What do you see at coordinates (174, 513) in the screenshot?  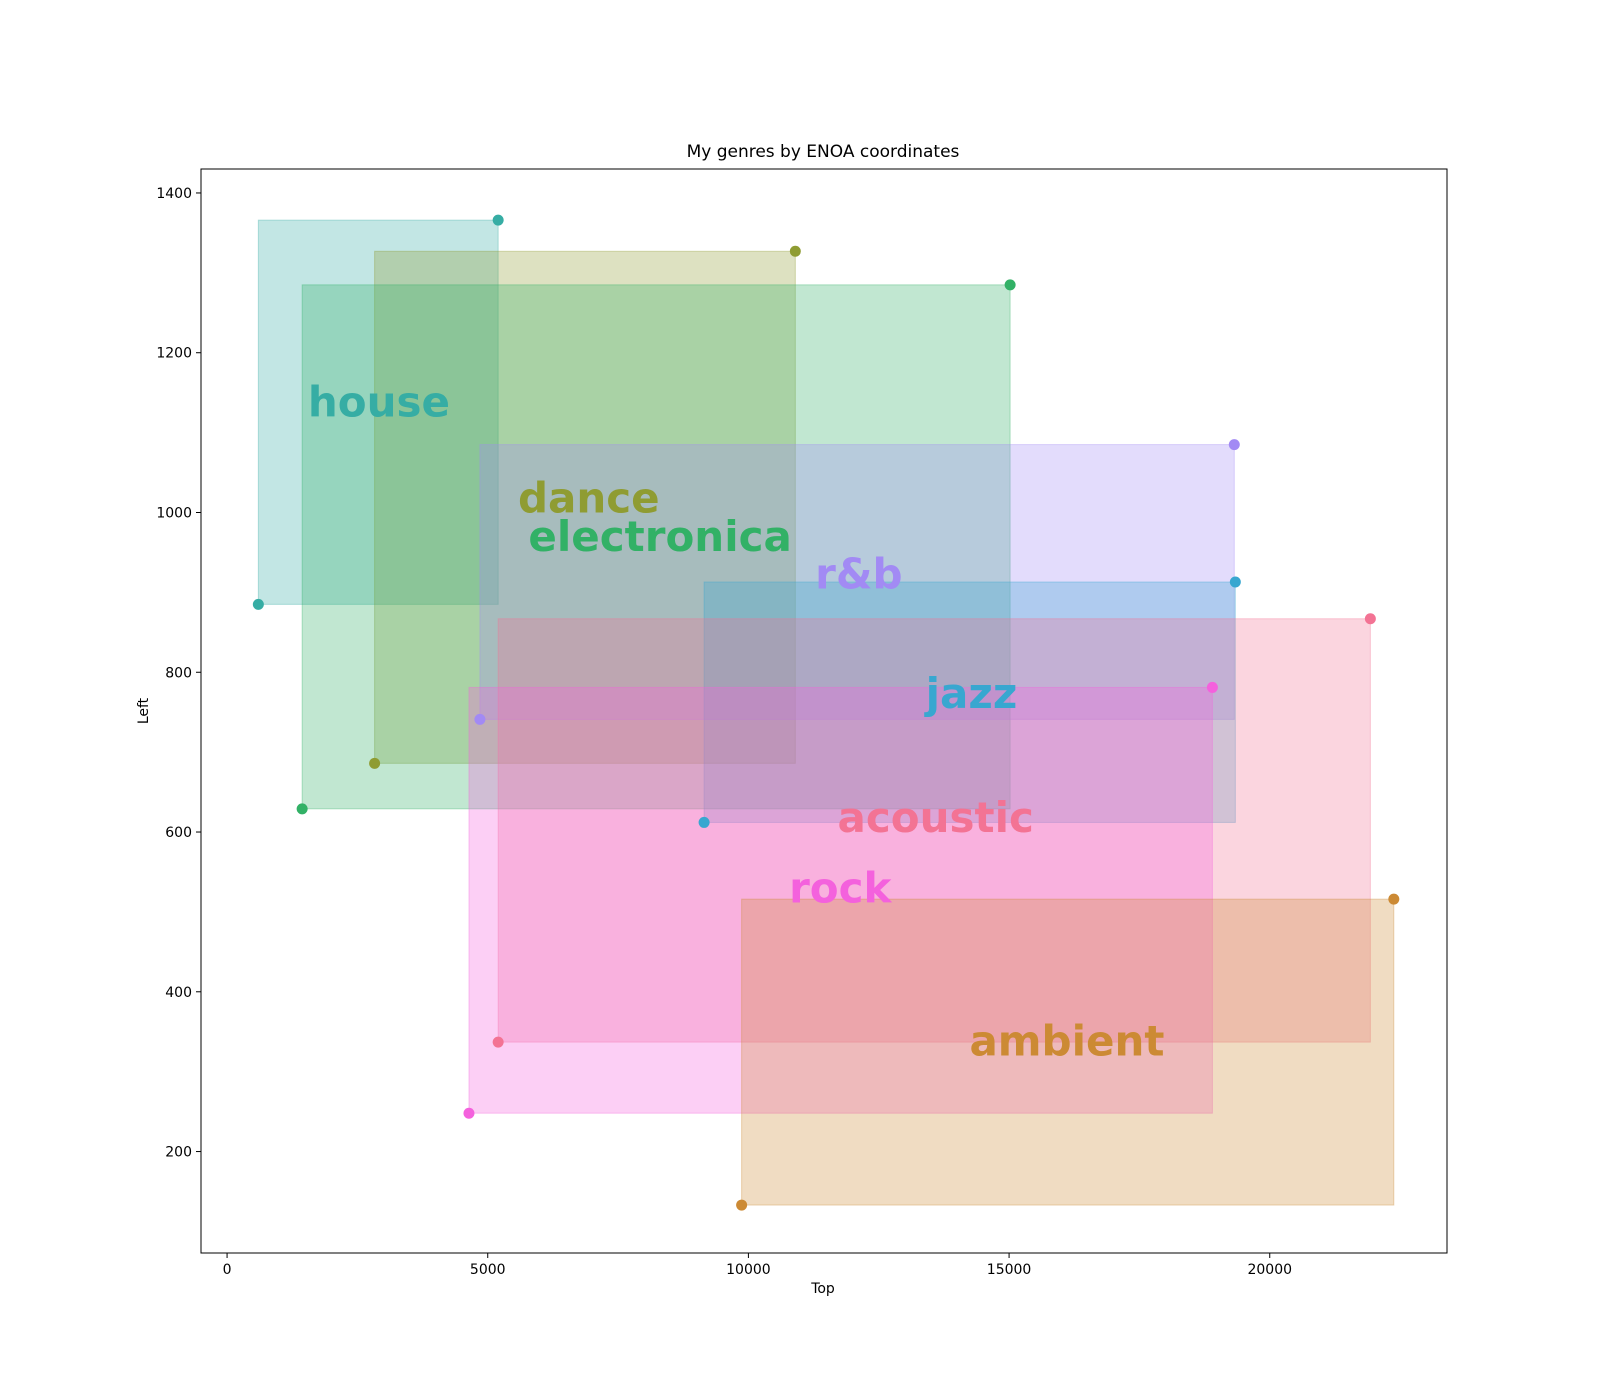 I see `y-tick-label: 1000` at bounding box center [174, 513].